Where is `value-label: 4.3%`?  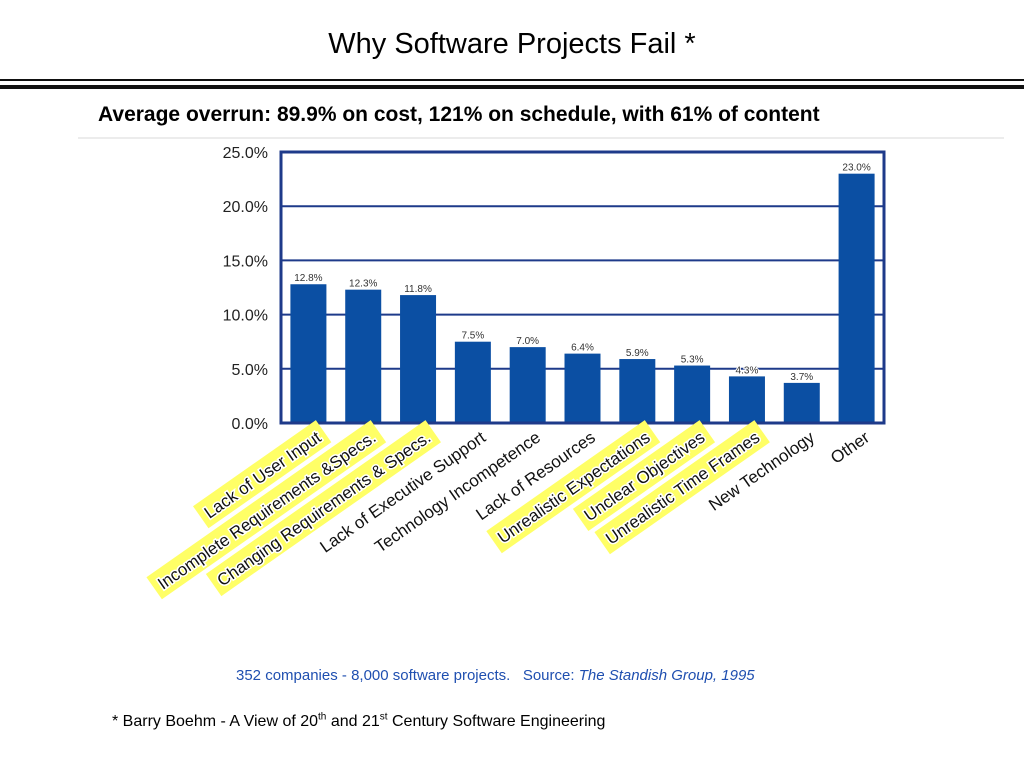 value-label: 4.3% is located at coordinates (747, 370).